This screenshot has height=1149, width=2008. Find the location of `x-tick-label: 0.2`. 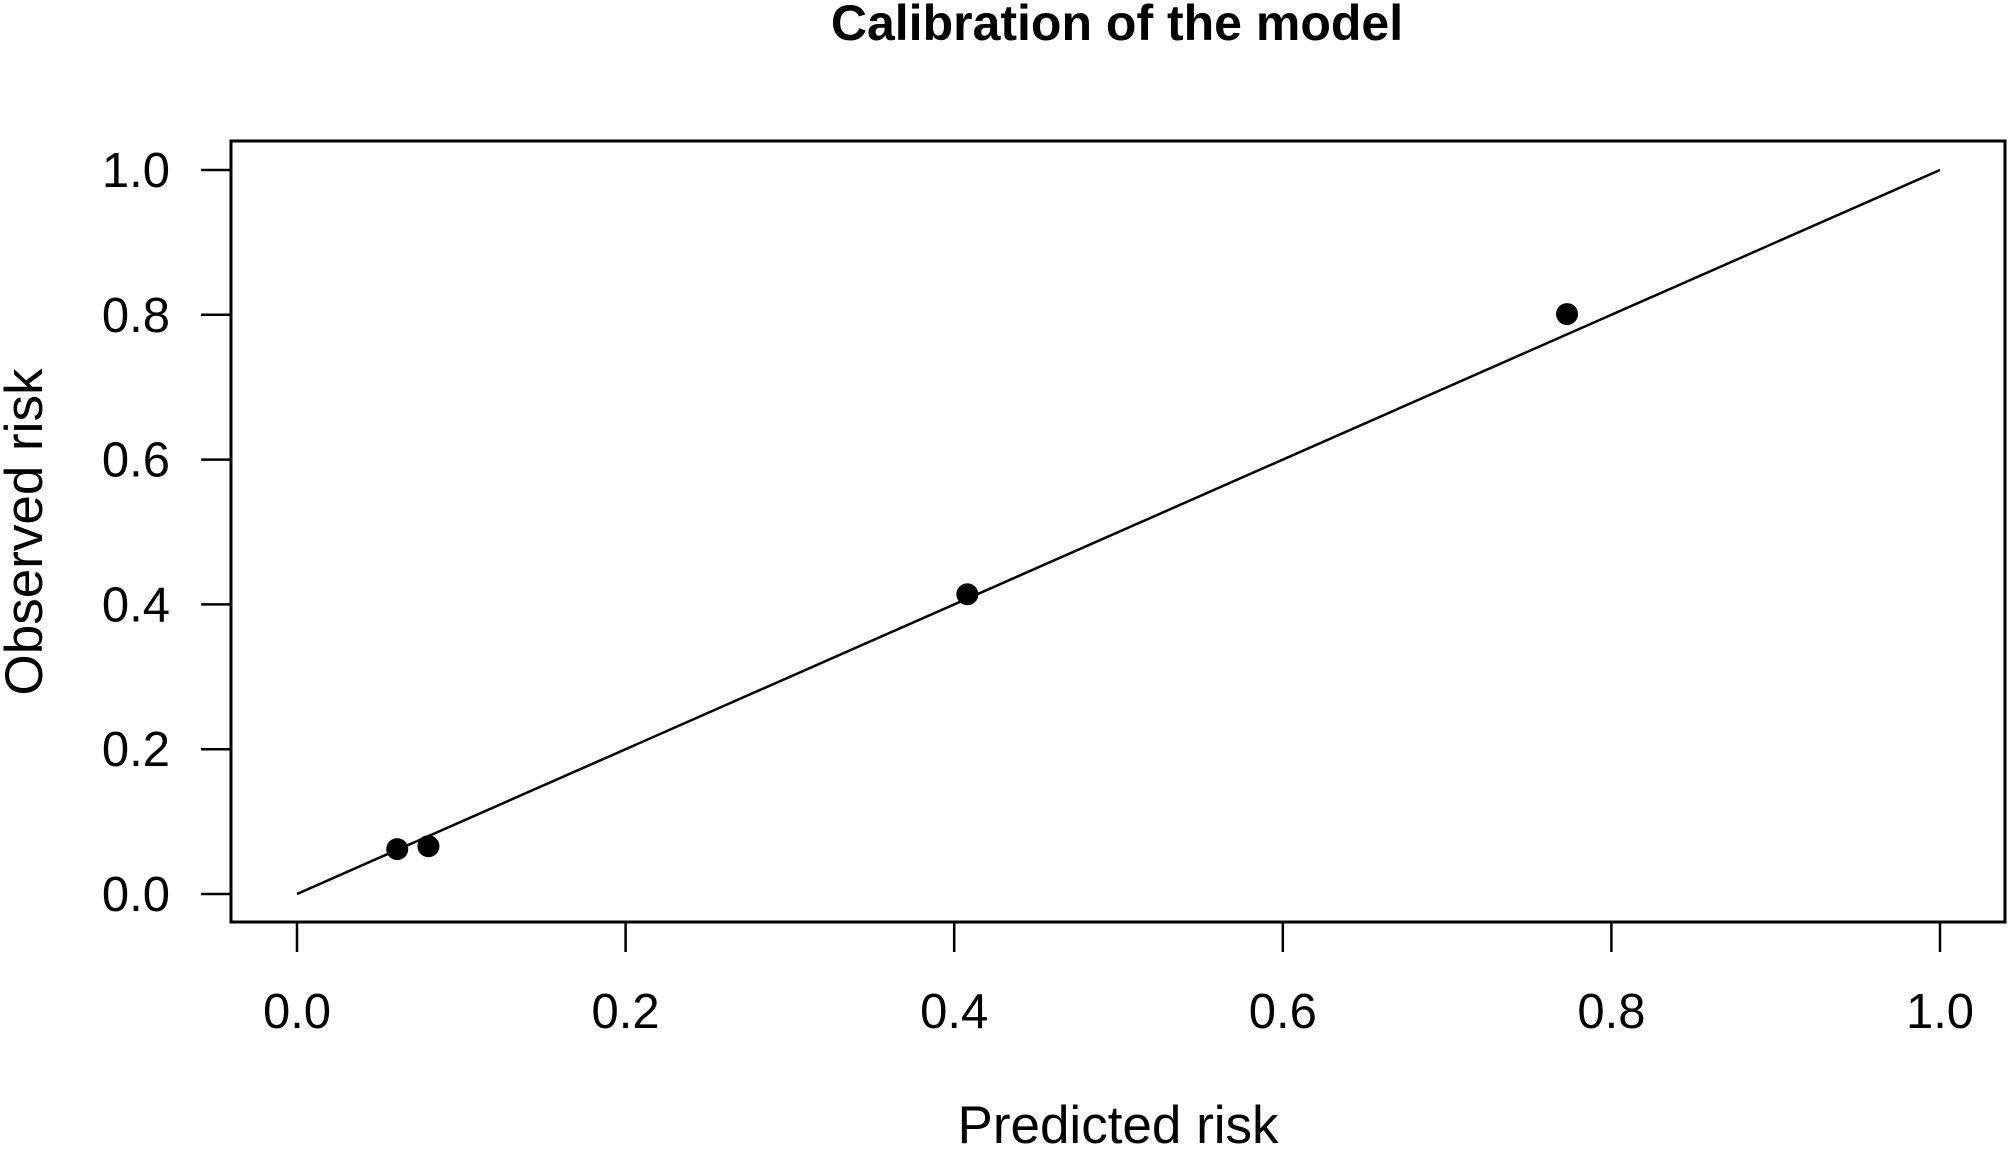

x-tick-label: 0.2 is located at coordinates (626, 1012).